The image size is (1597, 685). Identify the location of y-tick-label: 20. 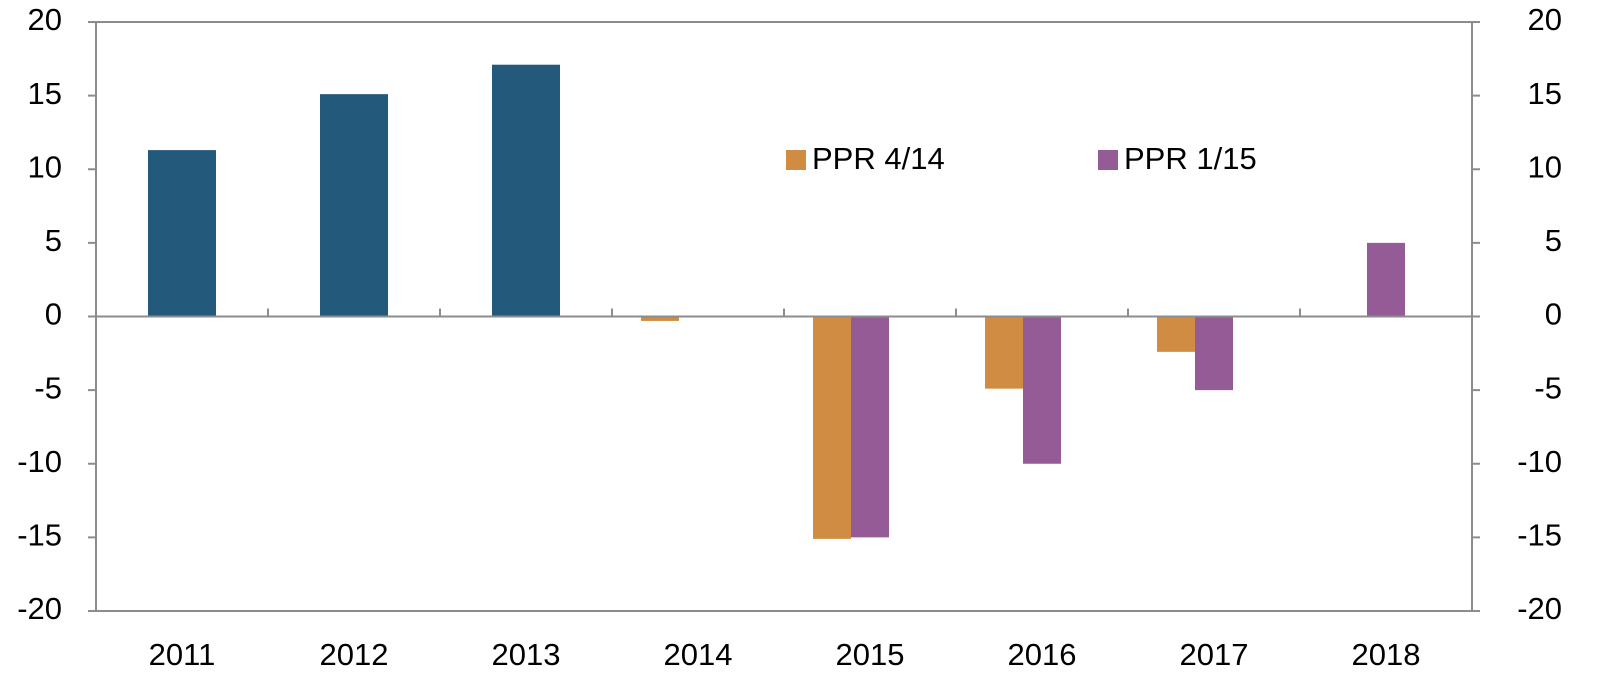
(45, 19).